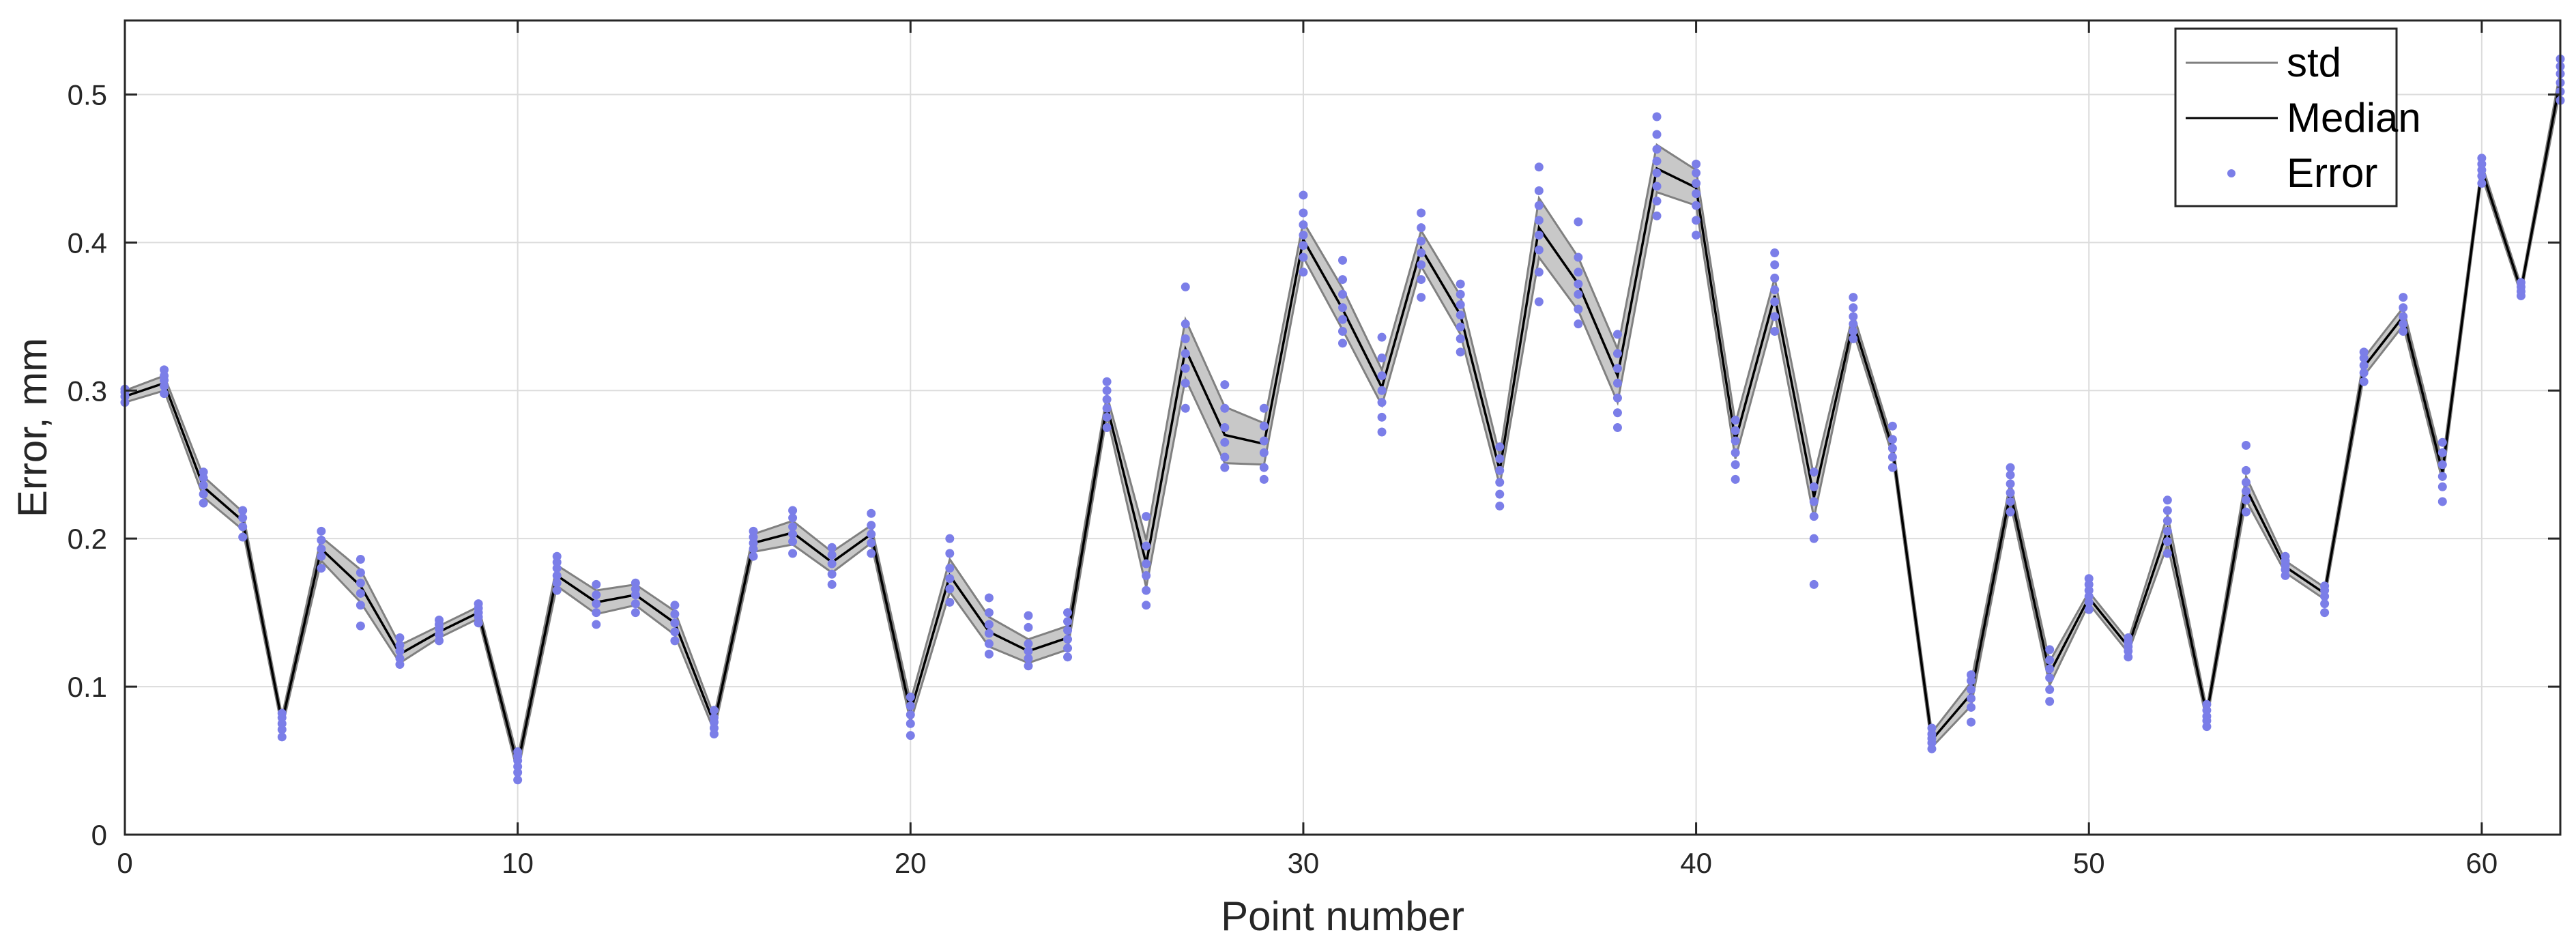  What do you see at coordinates (518, 863) in the screenshot?
I see `x-tick-label: 10` at bounding box center [518, 863].